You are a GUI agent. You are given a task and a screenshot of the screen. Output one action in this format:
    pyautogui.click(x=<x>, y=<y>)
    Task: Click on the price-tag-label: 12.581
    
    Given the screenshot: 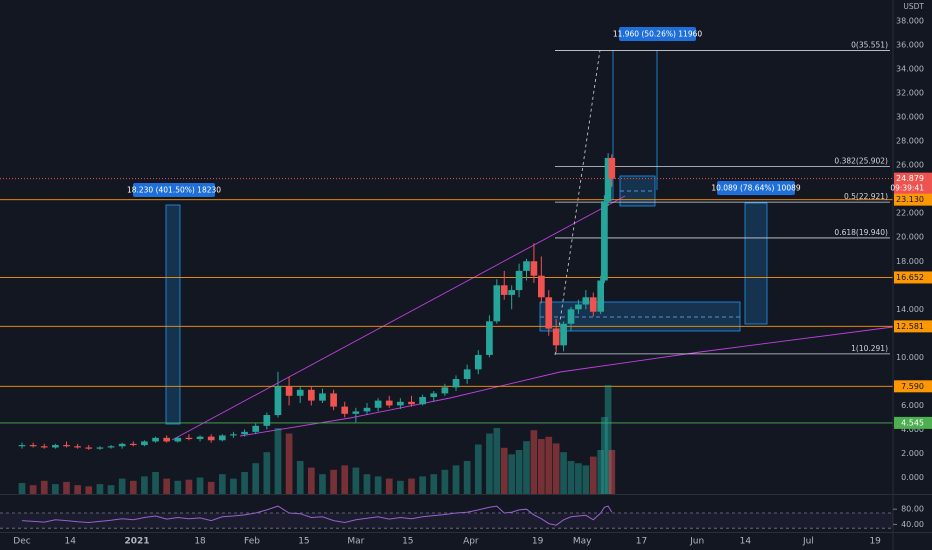 What is the action you would take?
    pyautogui.click(x=910, y=326)
    